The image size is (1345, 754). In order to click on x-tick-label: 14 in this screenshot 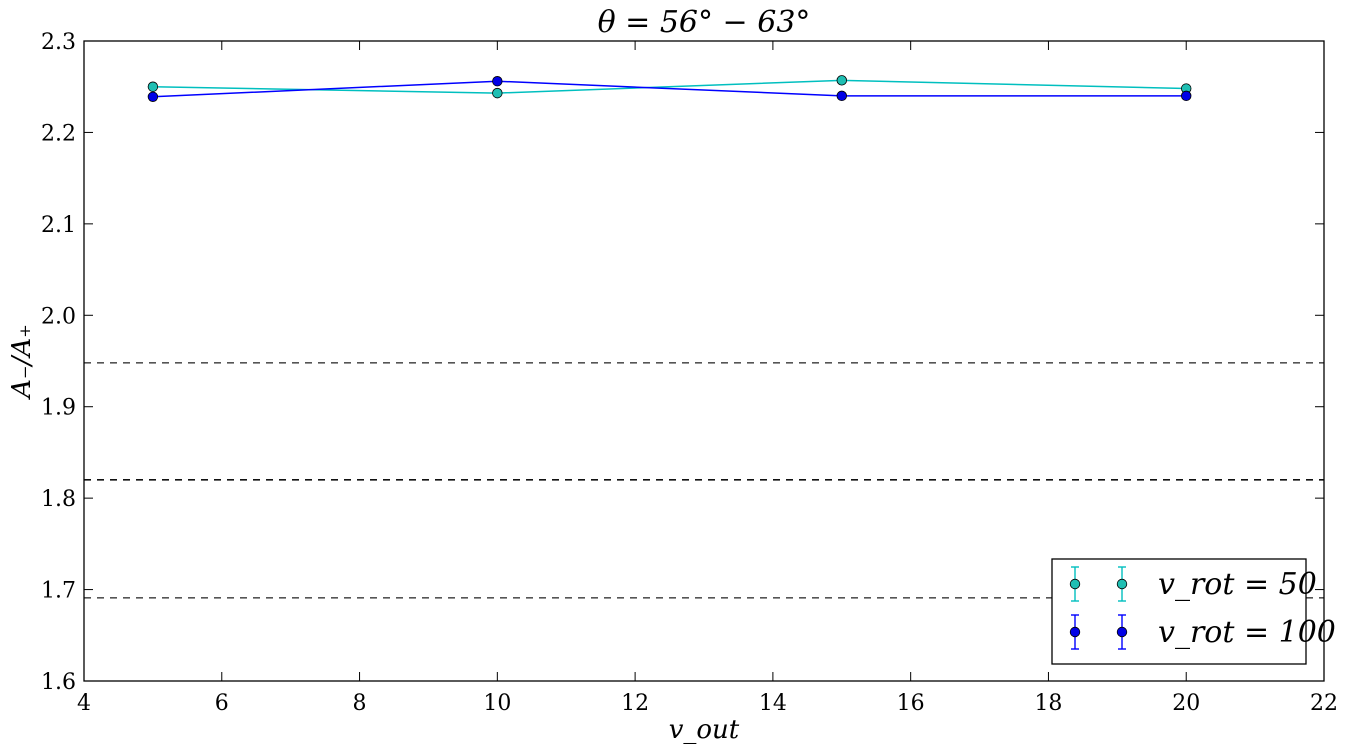, I will do `click(773, 703)`.